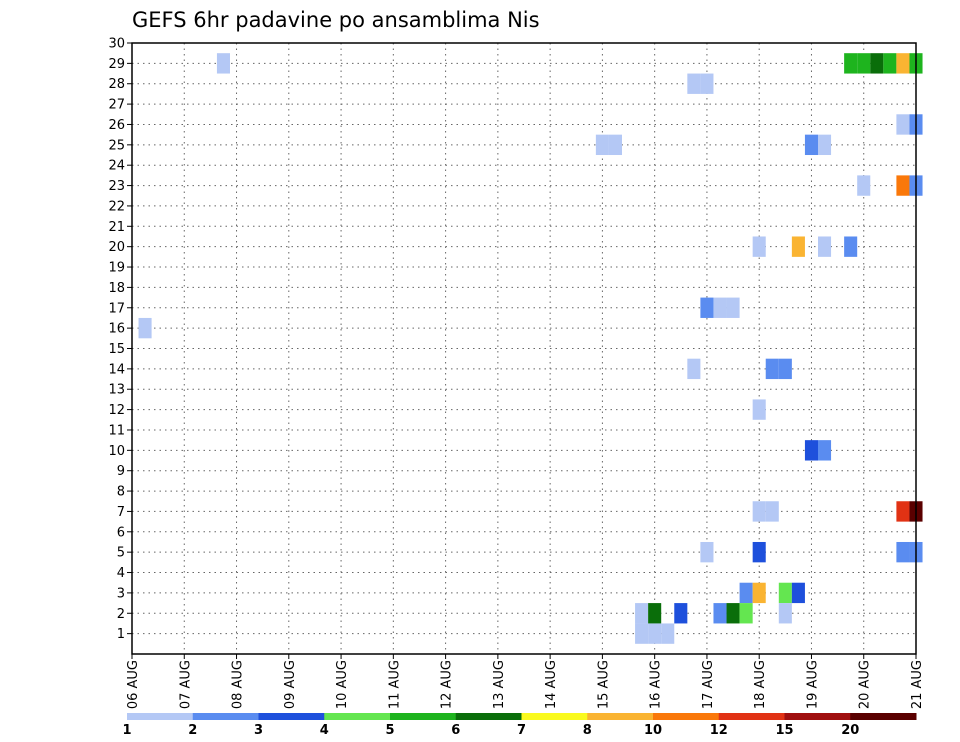 The image size is (960, 742). Describe the element at coordinates (342, 684) in the screenshot. I see `x-tick-label: 10 AUG` at that location.